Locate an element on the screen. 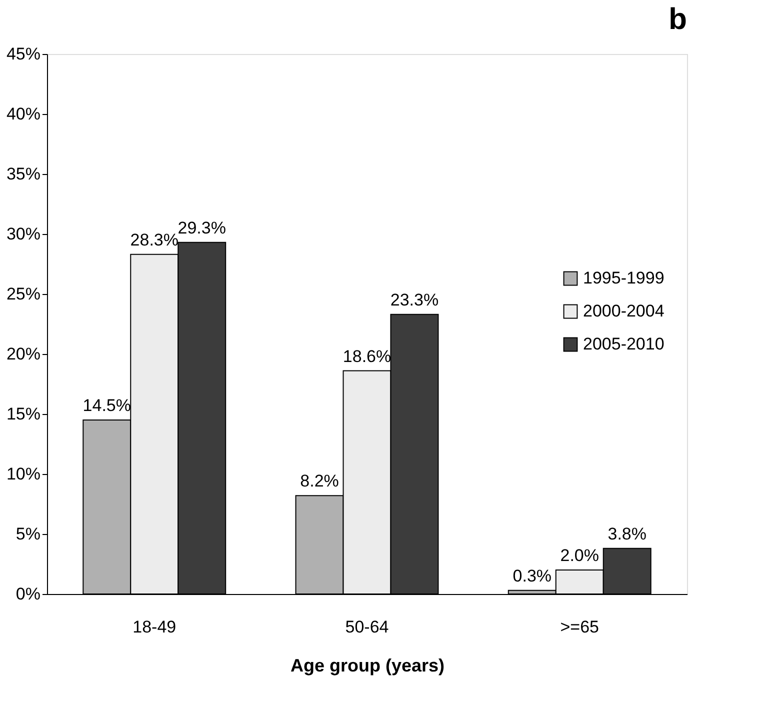 The image size is (763, 714). chart-title: b is located at coordinates (677, 19).